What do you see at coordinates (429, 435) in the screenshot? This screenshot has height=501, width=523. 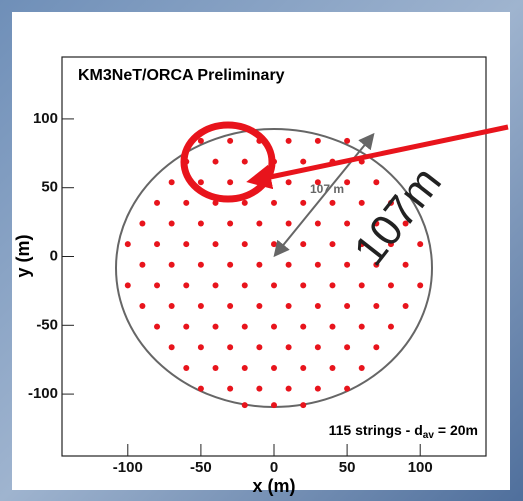 I see `annotation-subscript: av` at bounding box center [429, 435].